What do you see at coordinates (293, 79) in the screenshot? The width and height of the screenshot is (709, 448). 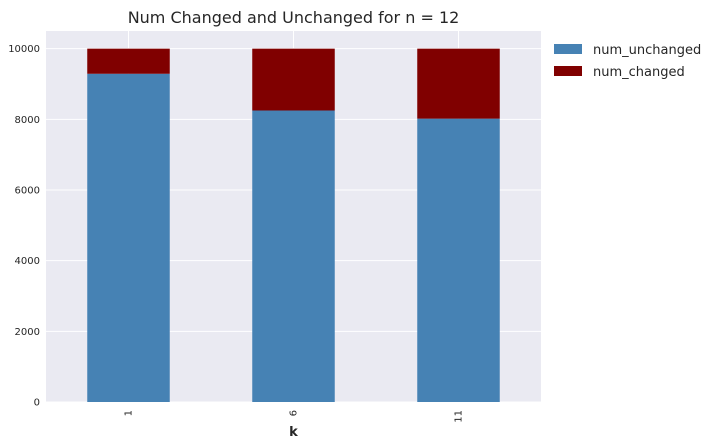 I see `bar-num-changed-k6` at bounding box center [293, 79].